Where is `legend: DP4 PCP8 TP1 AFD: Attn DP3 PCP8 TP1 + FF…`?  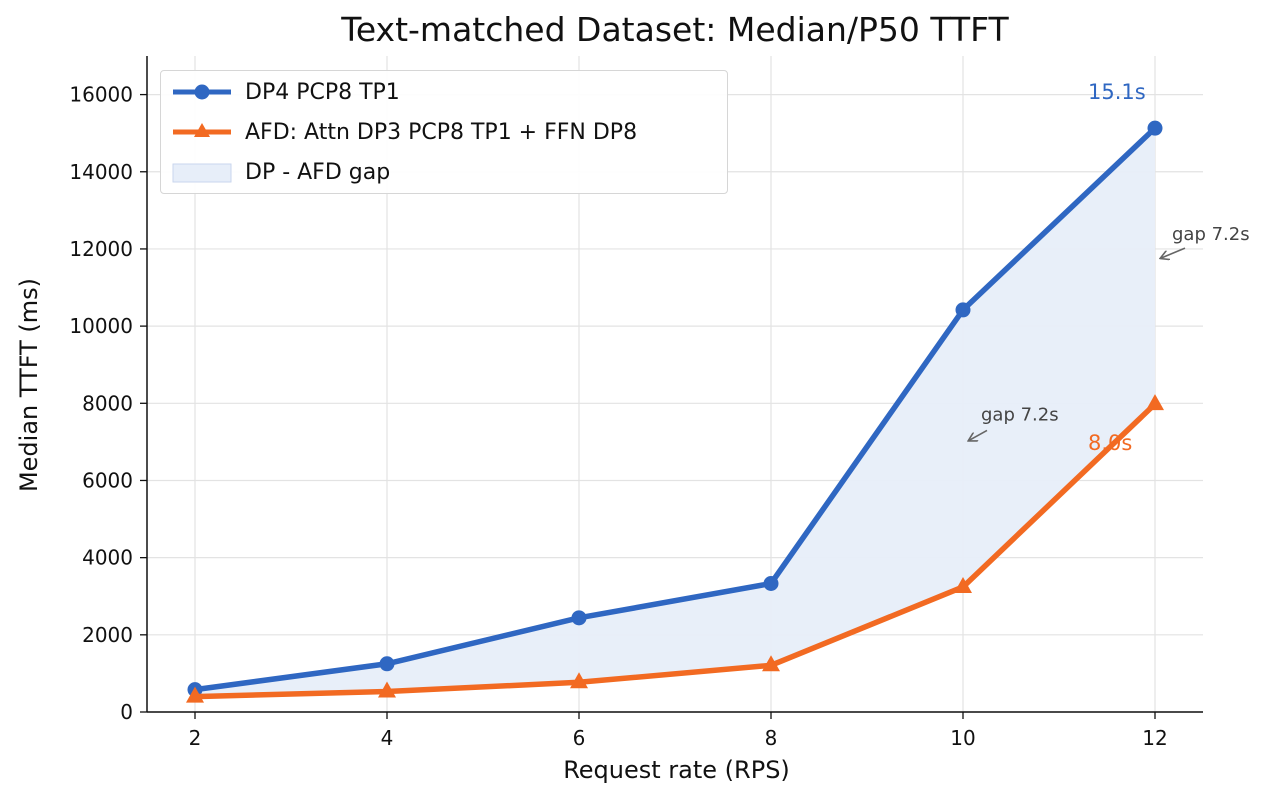
legend: DP4 PCP8 TP1 AFD: Attn DP3 PCP8 TP1 + FF… is located at coordinates (444, 132).